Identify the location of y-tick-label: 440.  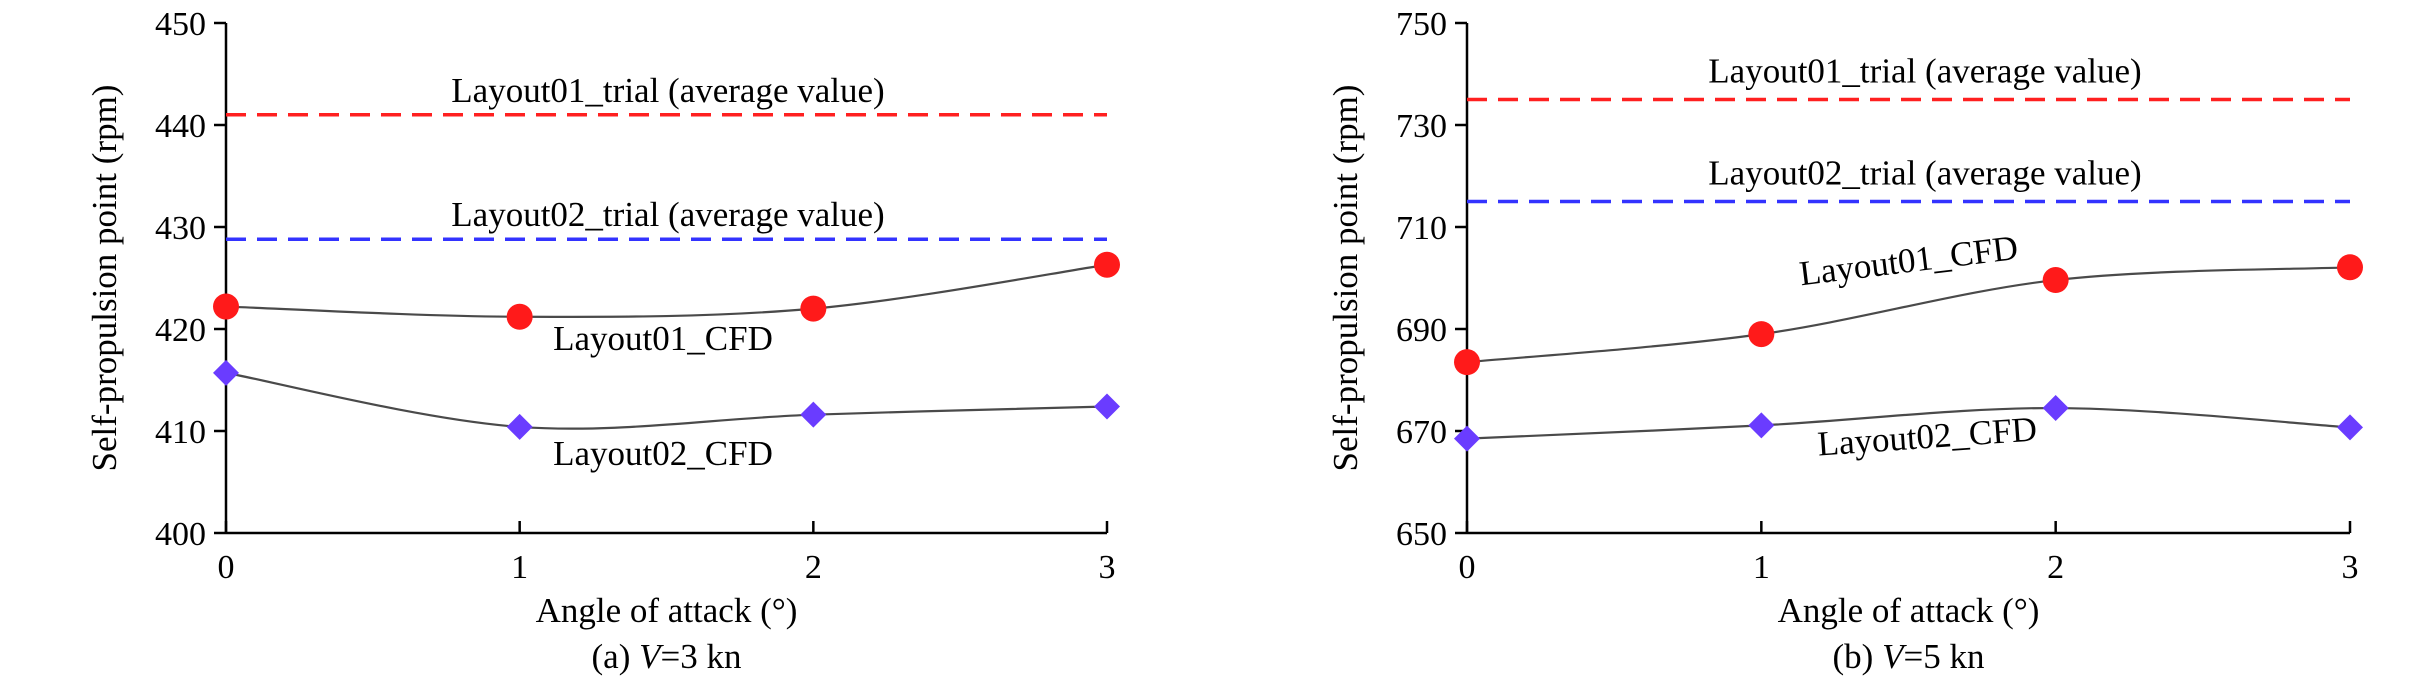
(180, 126).